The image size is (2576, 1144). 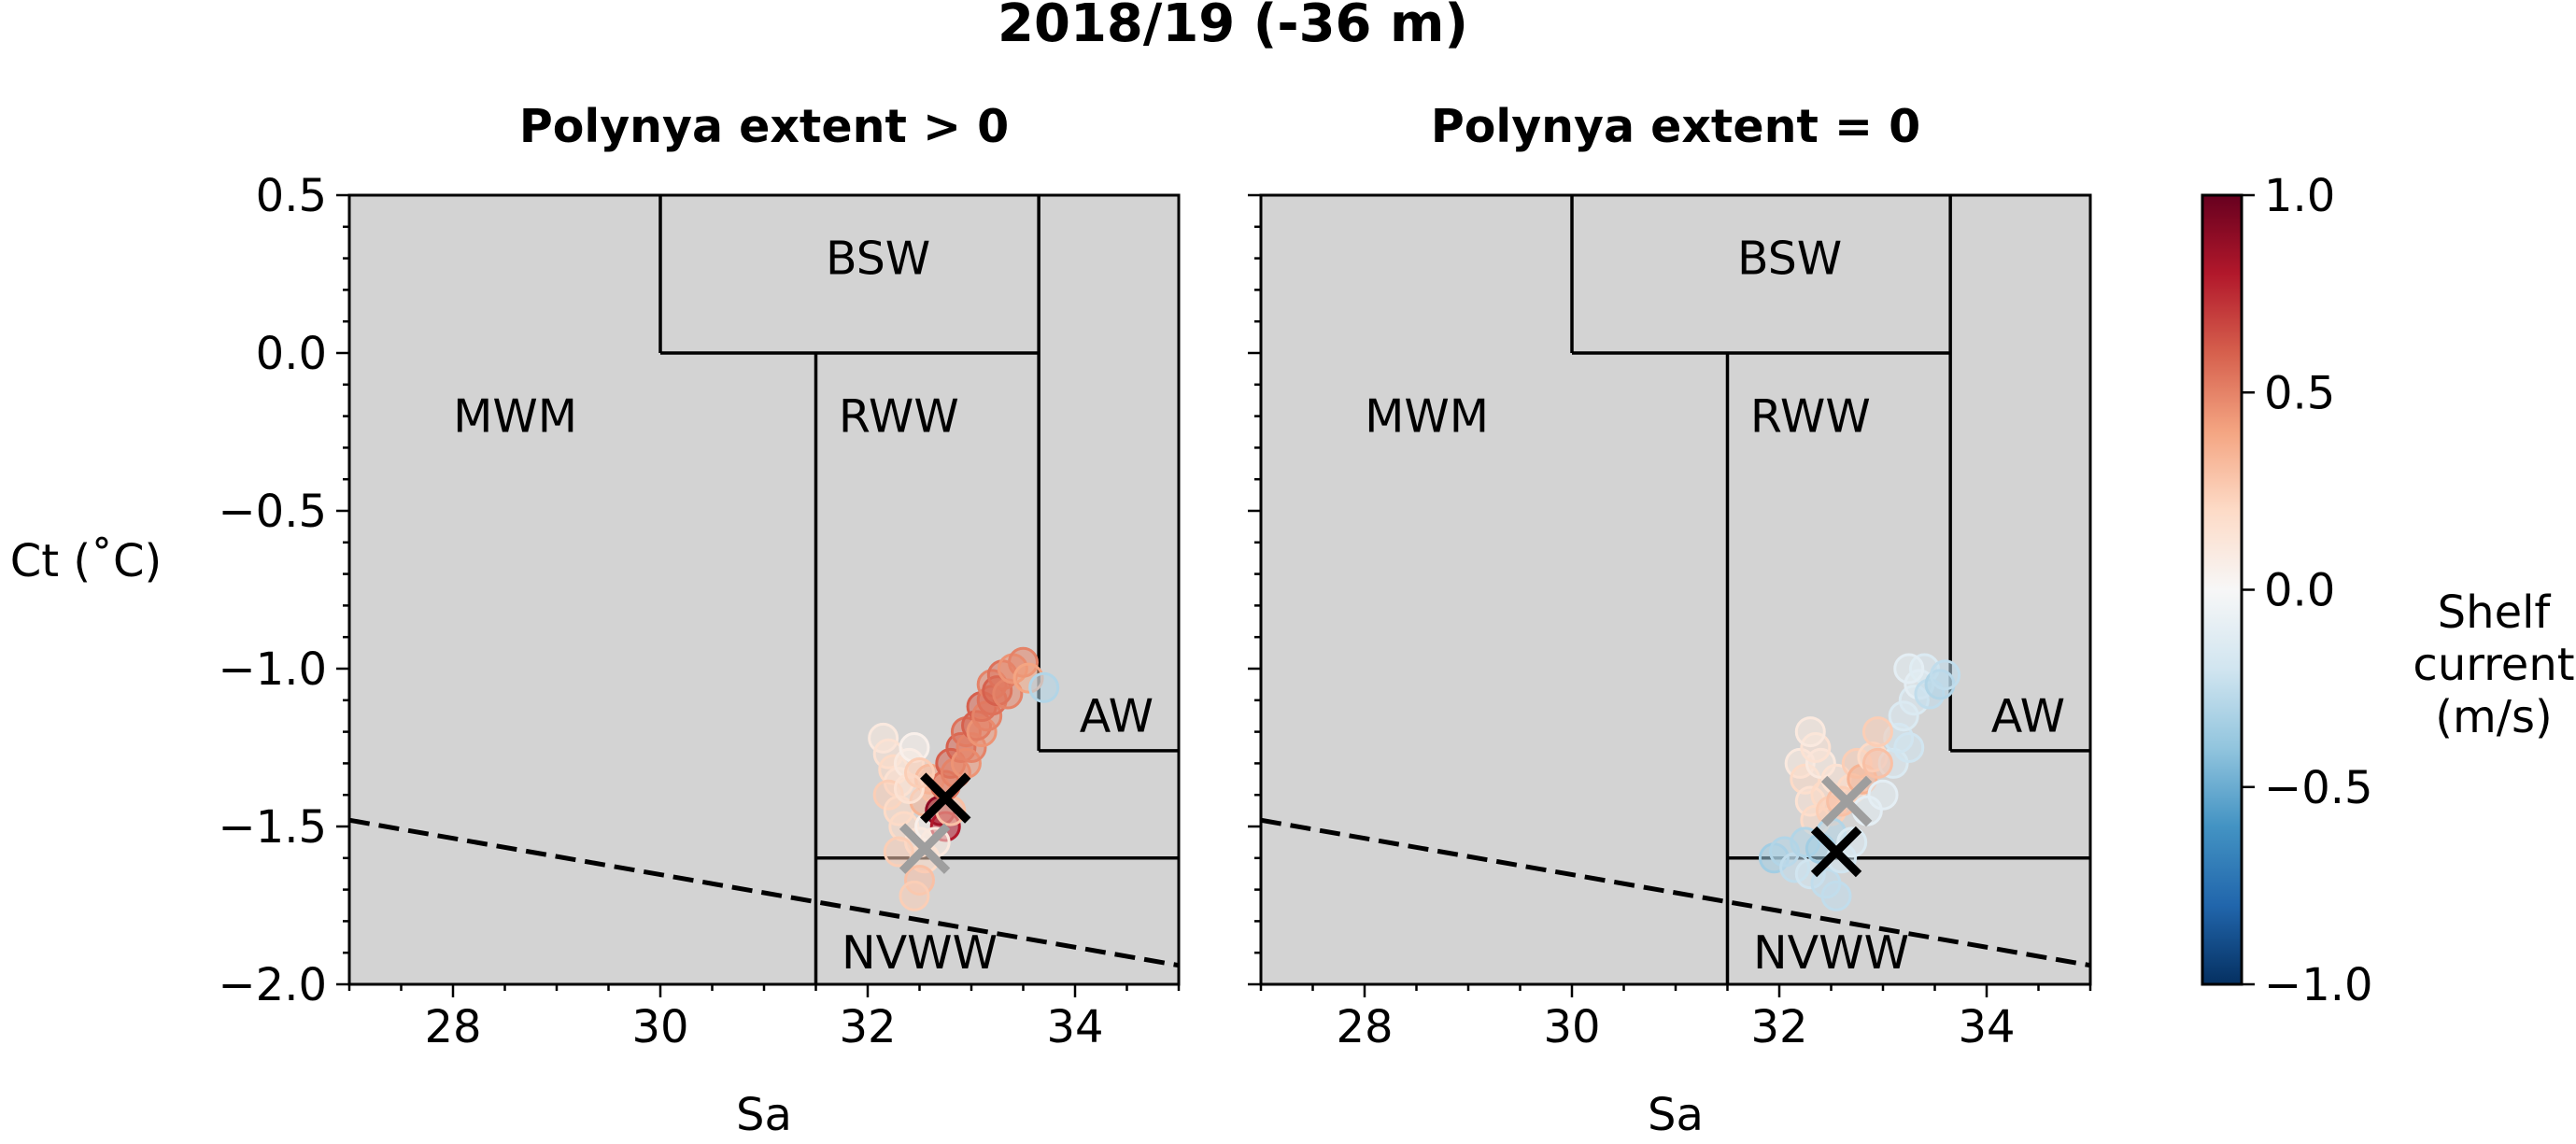 What do you see at coordinates (2299, 393) in the screenshot?
I see `colorbar-tick-label: 0.5` at bounding box center [2299, 393].